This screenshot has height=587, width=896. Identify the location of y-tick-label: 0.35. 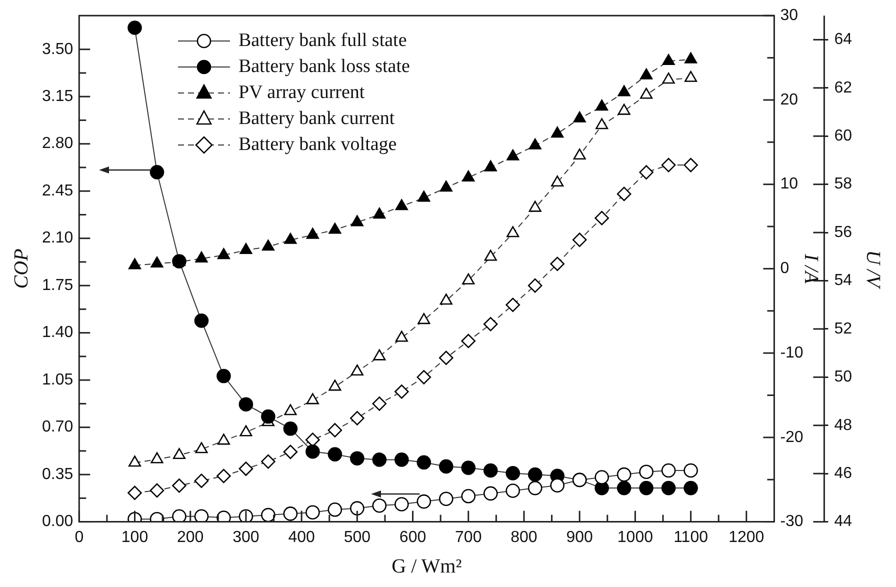
(58, 474).